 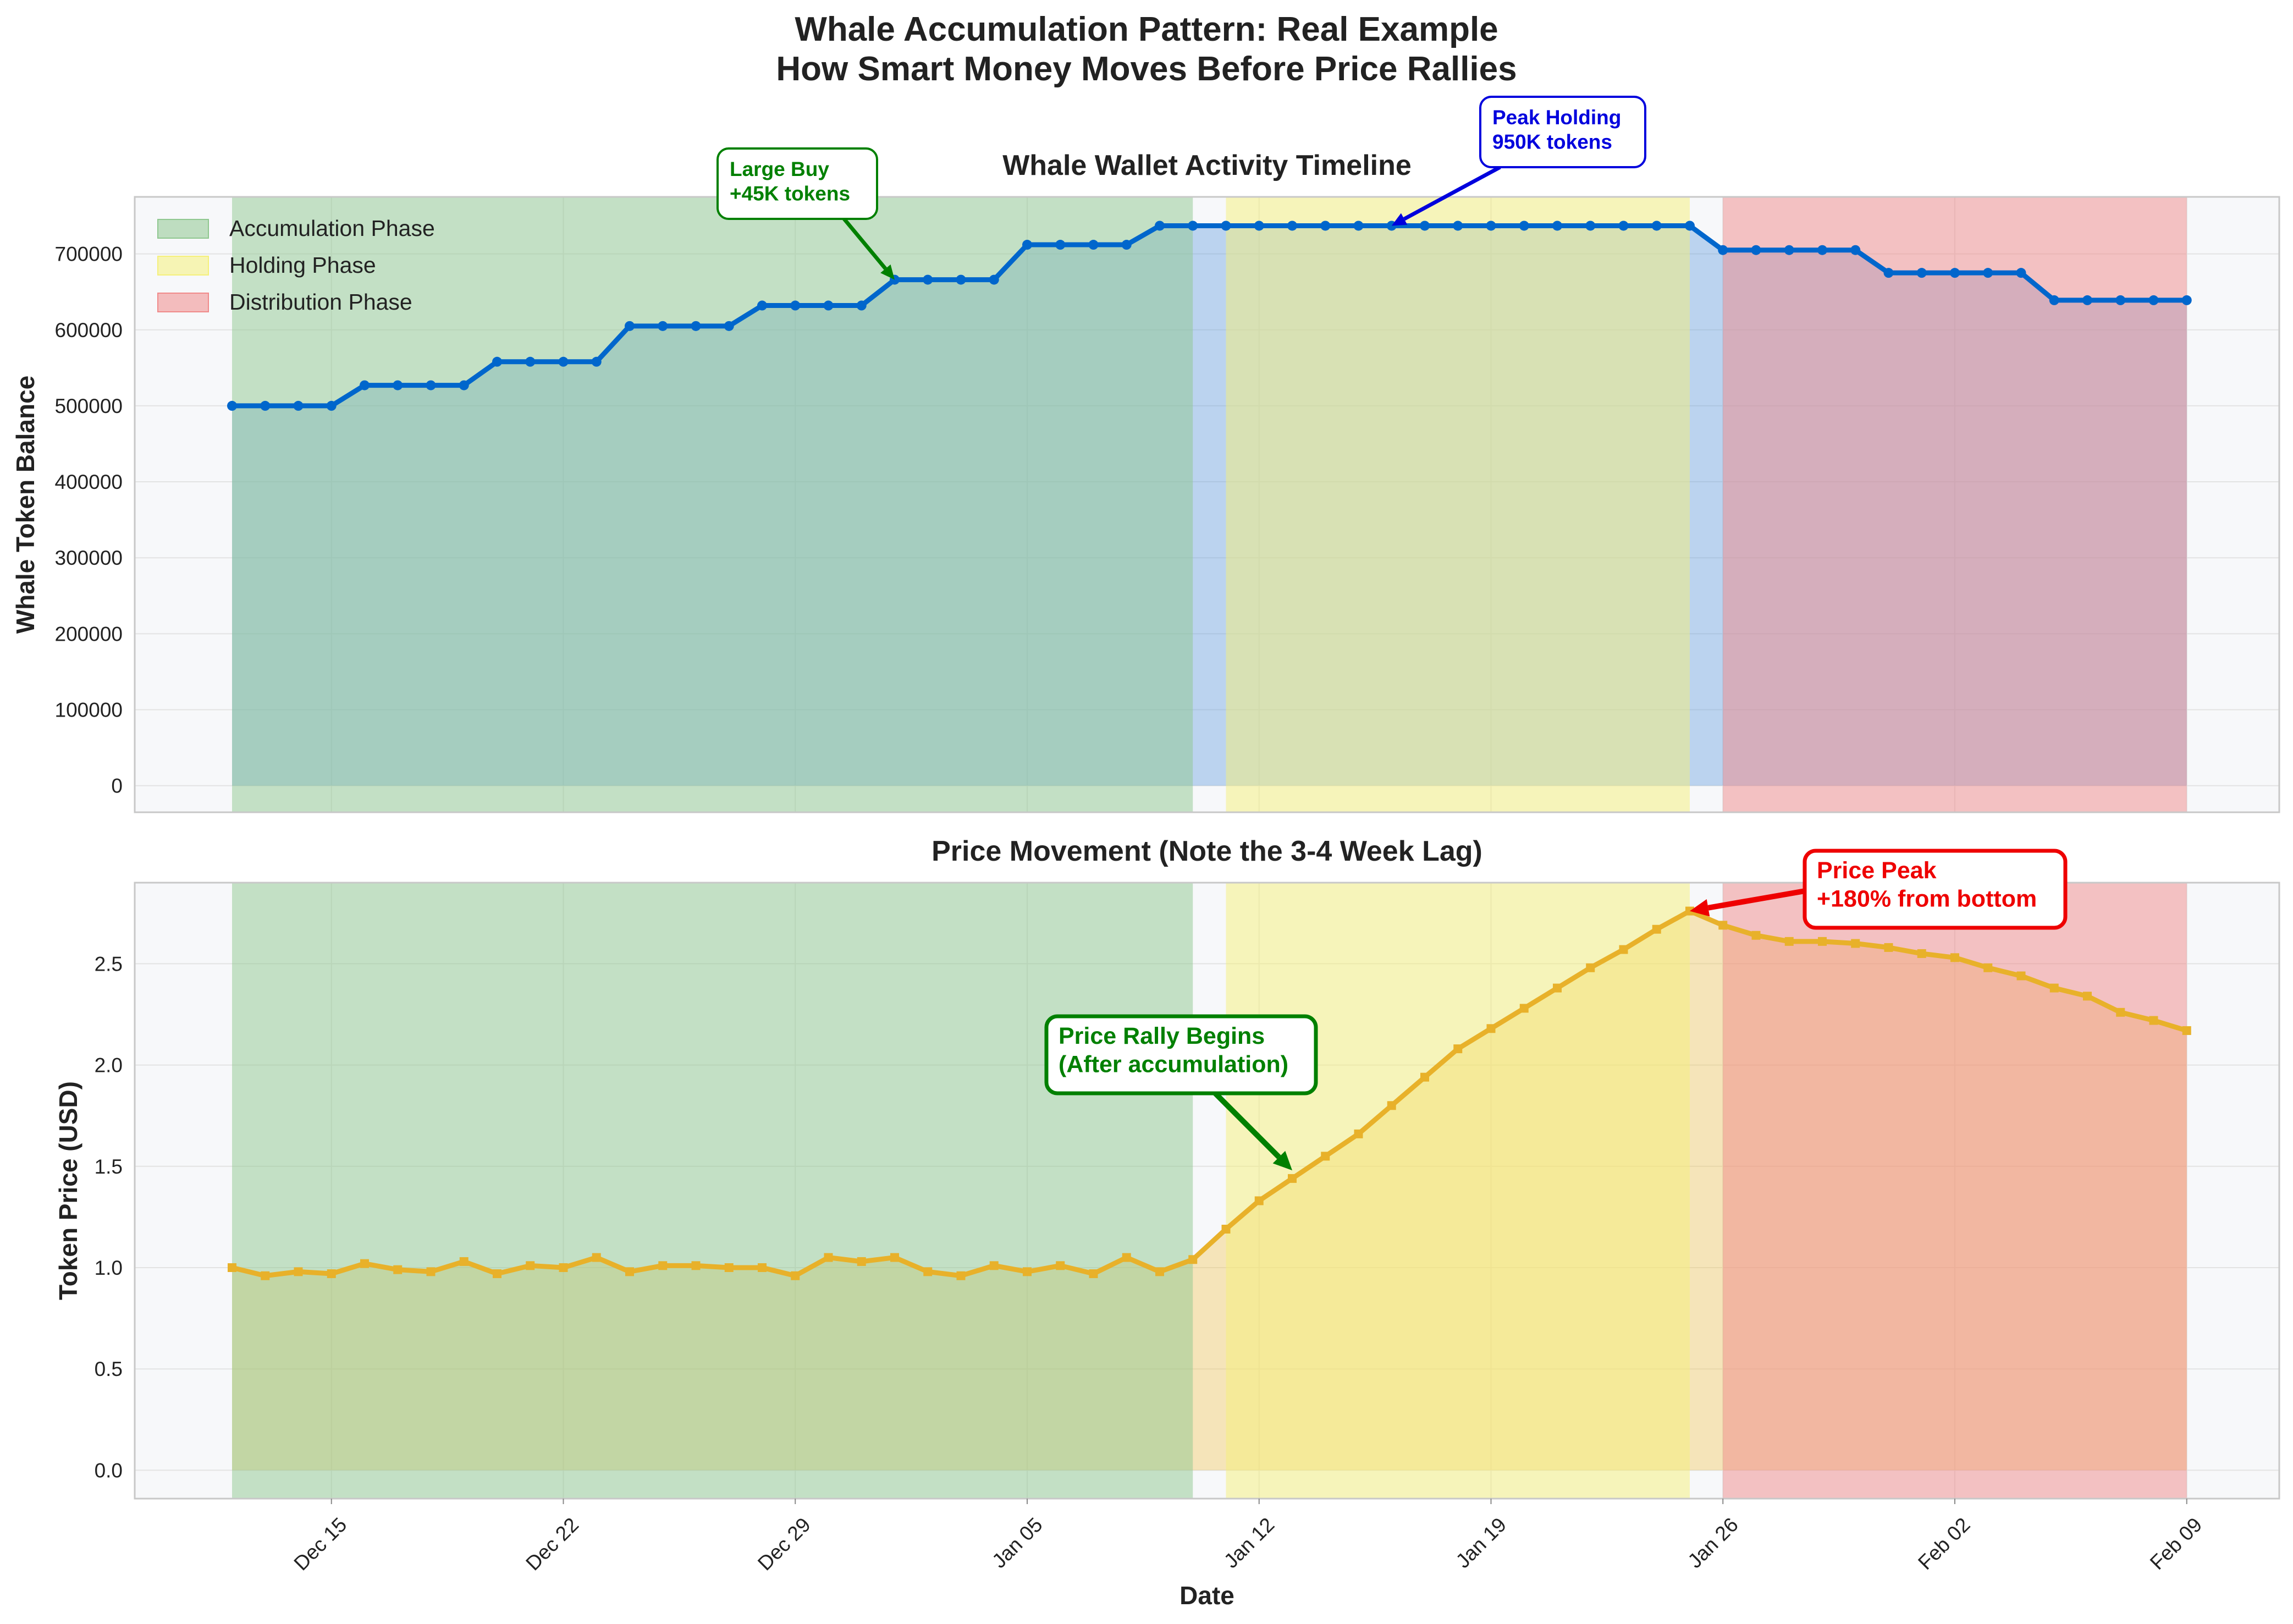 I want to click on x-tick-label: Feb 09, so click(x=2176, y=1543).